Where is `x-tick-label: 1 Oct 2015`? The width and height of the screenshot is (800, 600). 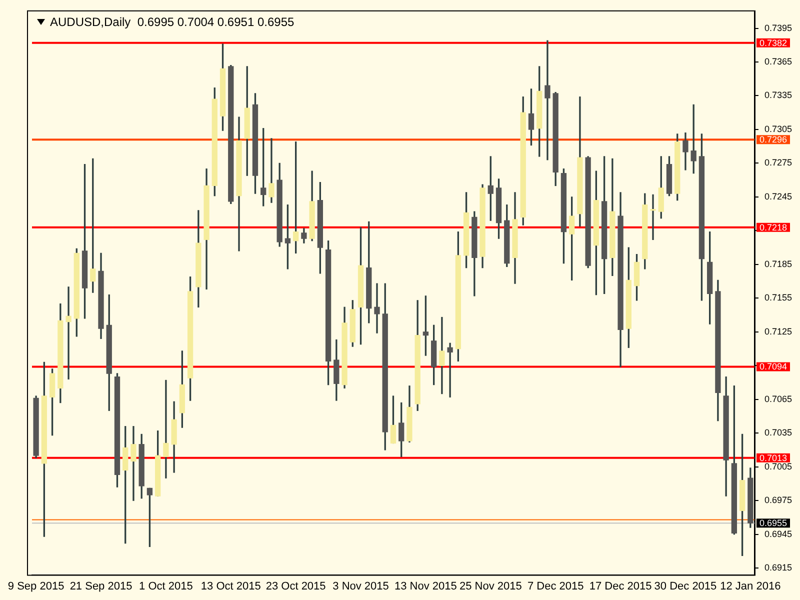 x-tick-label: 1 Oct 2015 is located at coordinates (166, 586).